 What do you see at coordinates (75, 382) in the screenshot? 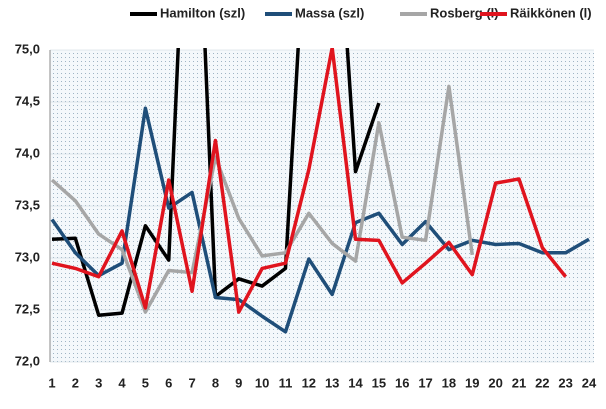
I see `x-tick-label: 2` at bounding box center [75, 382].